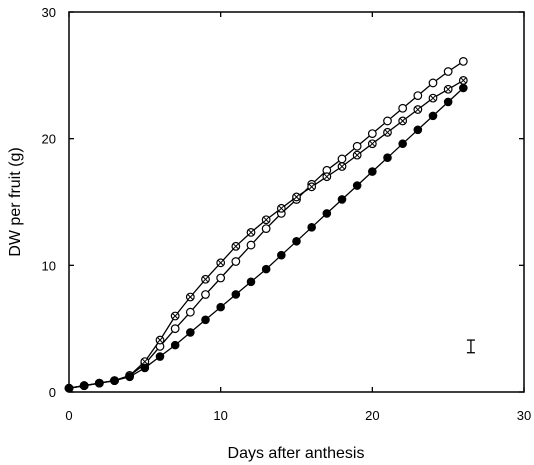 This screenshot has width=534, height=465. Describe the element at coordinates (68, 415) in the screenshot. I see `x-tick-label: 0` at that location.